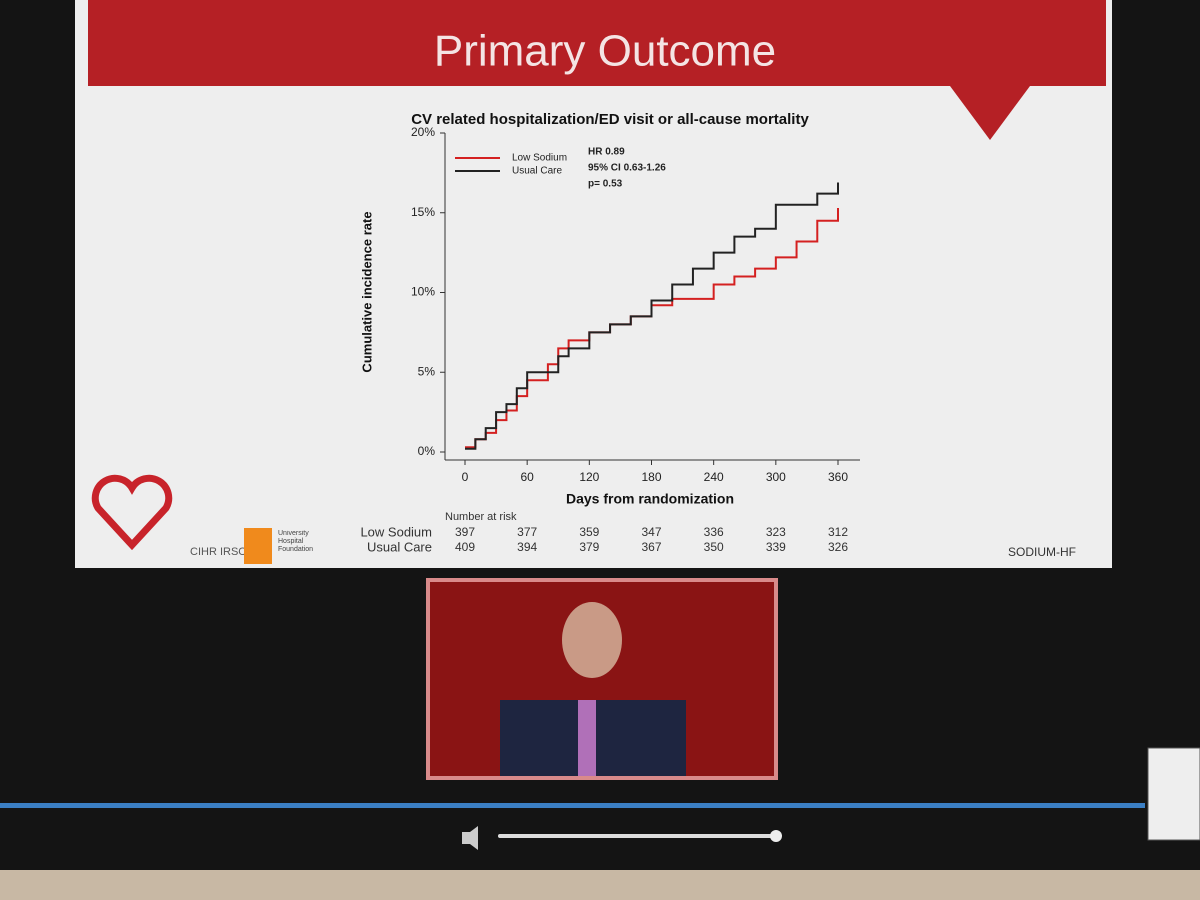  Describe the element at coordinates (776, 532) in the screenshot. I see `risk-cell: 323` at that location.